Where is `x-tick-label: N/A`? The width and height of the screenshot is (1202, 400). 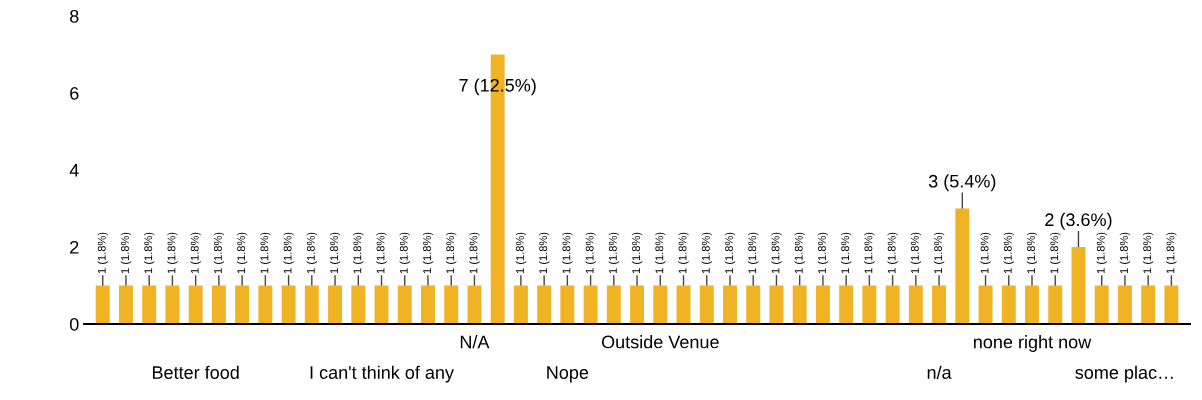
x-tick-label: N/A is located at coordinates (475, 342).